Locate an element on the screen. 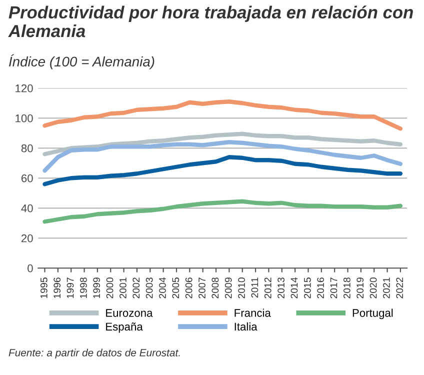 This screenshot has width=424, height=375. x-tick-label: 2012 is located at coordinates (268, 288).